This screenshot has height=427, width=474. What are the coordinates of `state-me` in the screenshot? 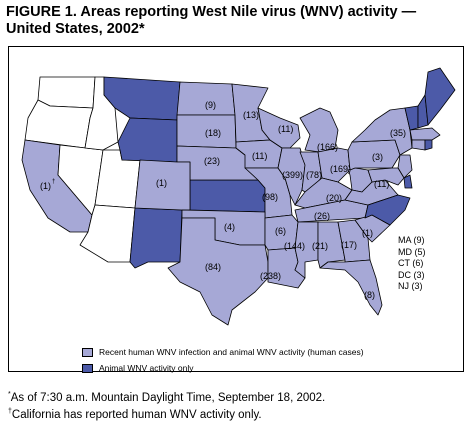 It's located at (440, 96).